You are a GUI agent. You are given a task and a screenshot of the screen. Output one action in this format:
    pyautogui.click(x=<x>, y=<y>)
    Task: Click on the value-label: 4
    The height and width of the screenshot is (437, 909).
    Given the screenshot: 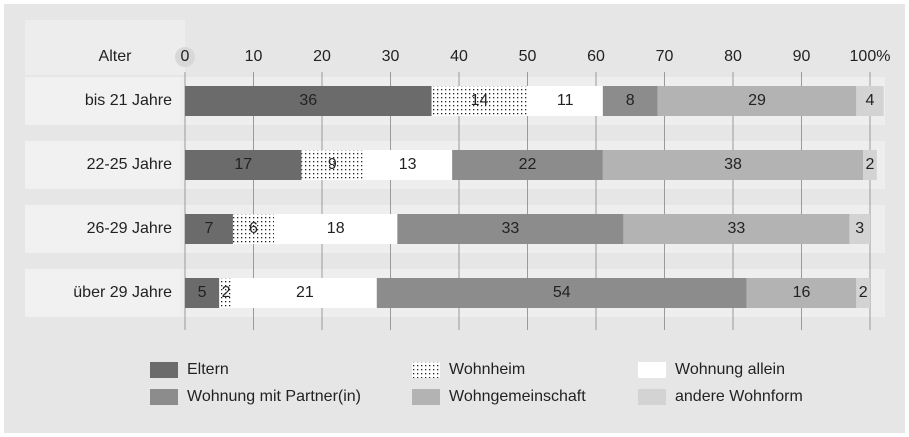 What is the action you would take?
    pyautogui.click(x=870, y=100)
    